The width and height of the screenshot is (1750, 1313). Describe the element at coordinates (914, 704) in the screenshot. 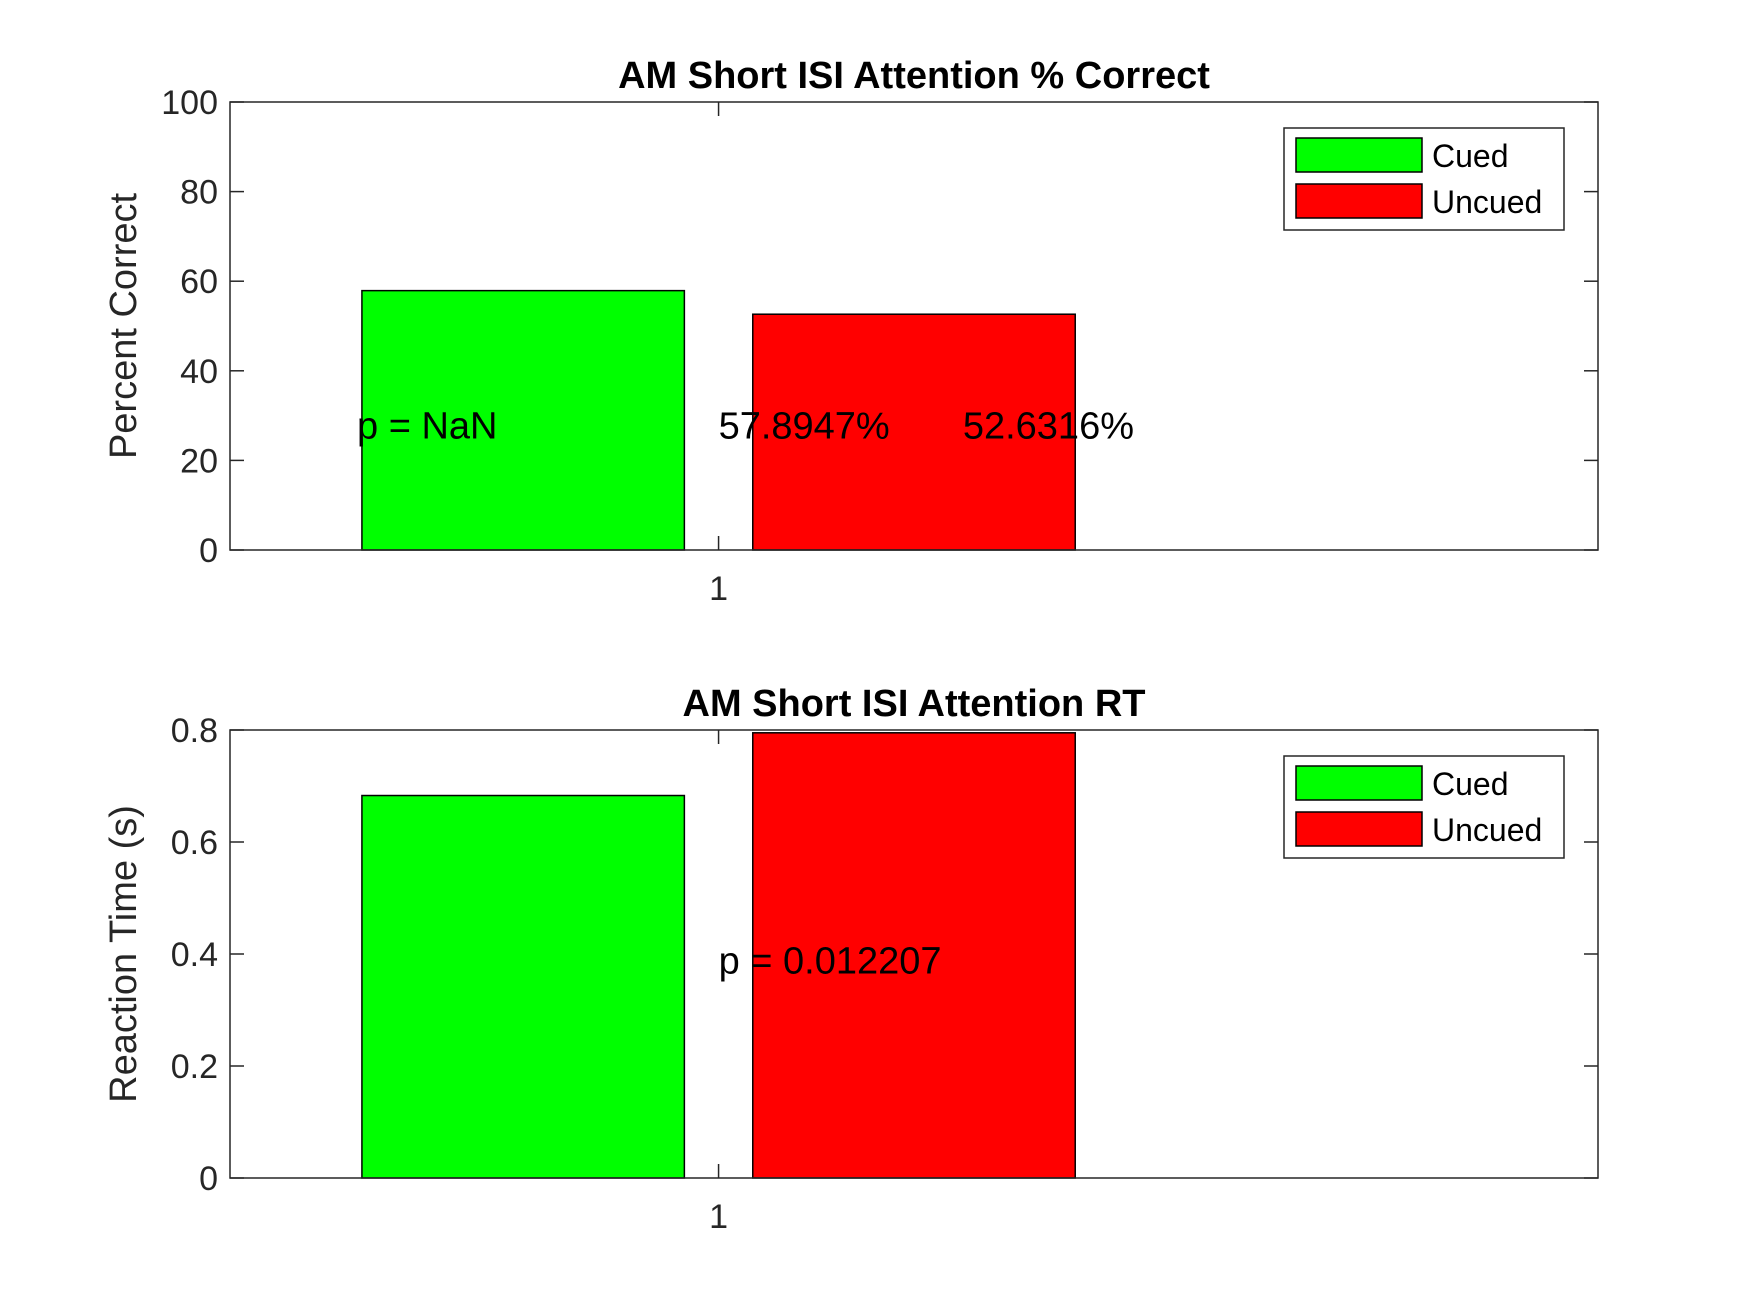

I see `chart-title: AM Short ISI Attention RT` at that location.